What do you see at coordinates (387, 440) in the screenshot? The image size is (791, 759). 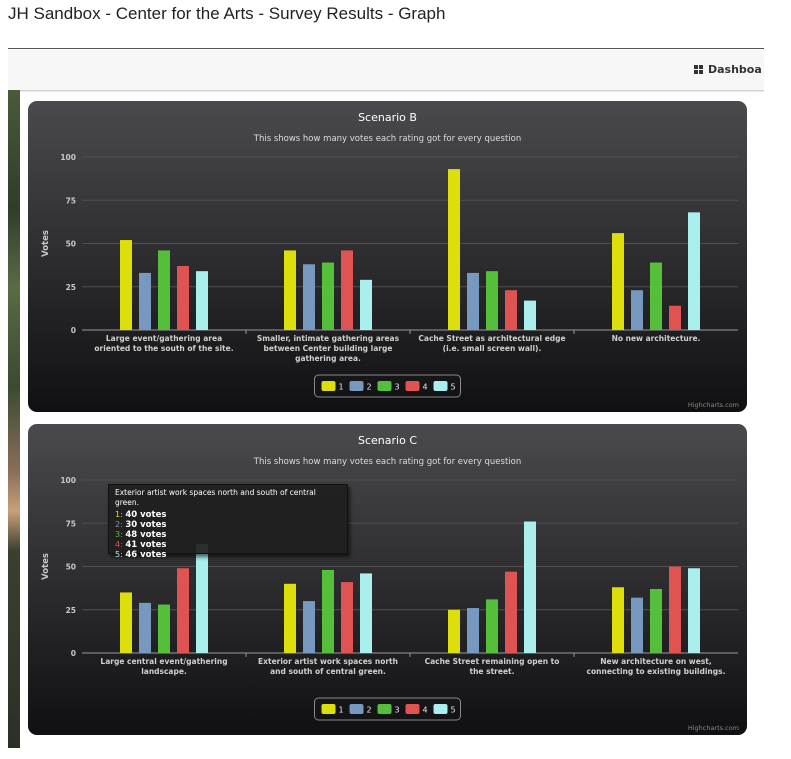 I see `chart-title: Scenario C` at bounding box center [387, 440].